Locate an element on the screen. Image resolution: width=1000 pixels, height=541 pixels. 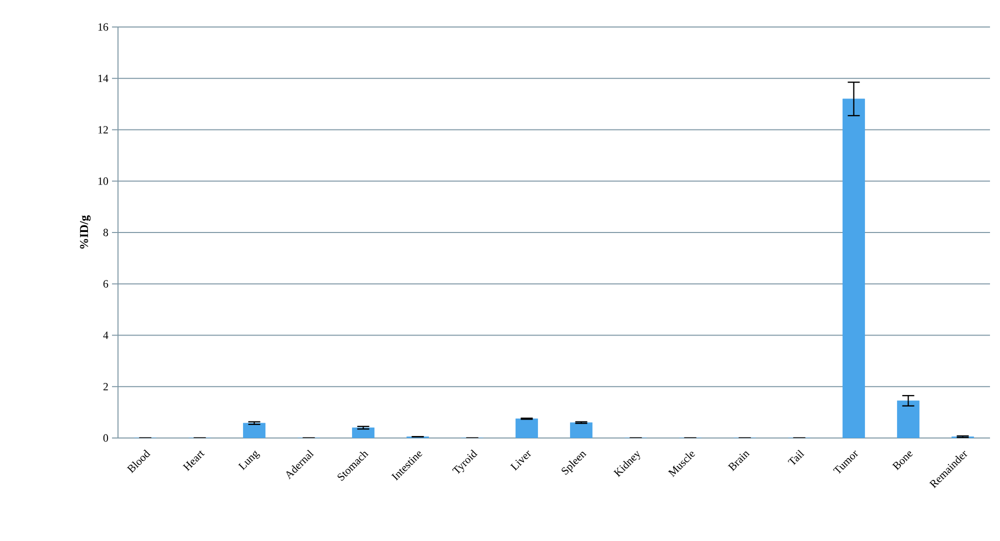
y-axis-title: %ID/g is located at coordinates (85, 232).